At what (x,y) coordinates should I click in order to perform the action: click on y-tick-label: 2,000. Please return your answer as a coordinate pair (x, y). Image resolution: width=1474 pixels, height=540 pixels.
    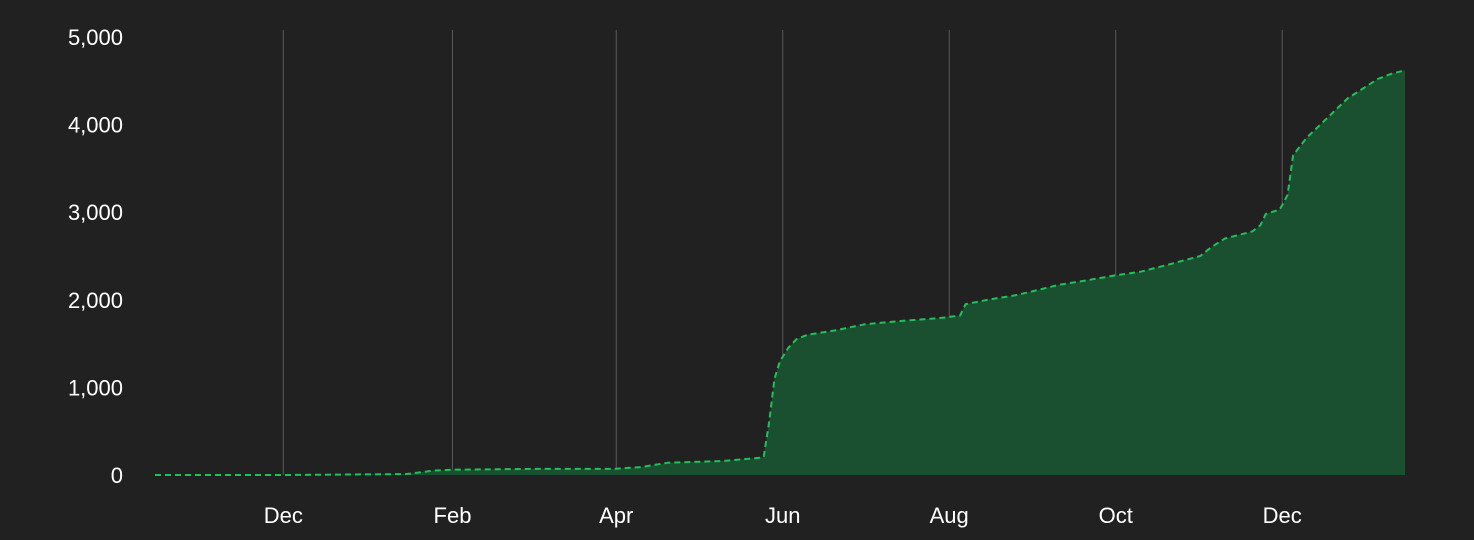
    Looking at the image, I should click on (95, 300).